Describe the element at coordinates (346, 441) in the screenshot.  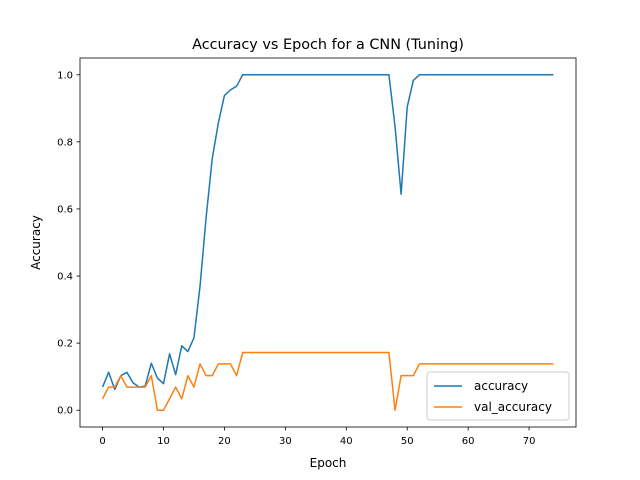
I see `x-tick-label: 40` at that location.